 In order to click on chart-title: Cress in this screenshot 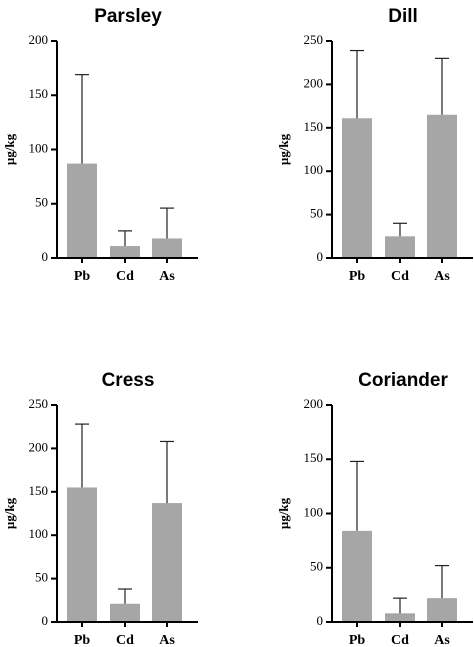, I will do `click(128, 380)`.